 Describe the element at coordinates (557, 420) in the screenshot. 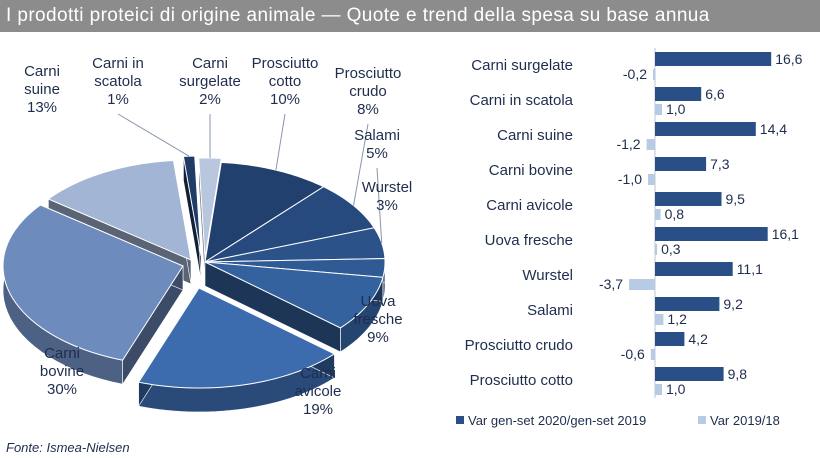

I see `legend-label: Var gen-set 2020/gen-set 2019` at that location.